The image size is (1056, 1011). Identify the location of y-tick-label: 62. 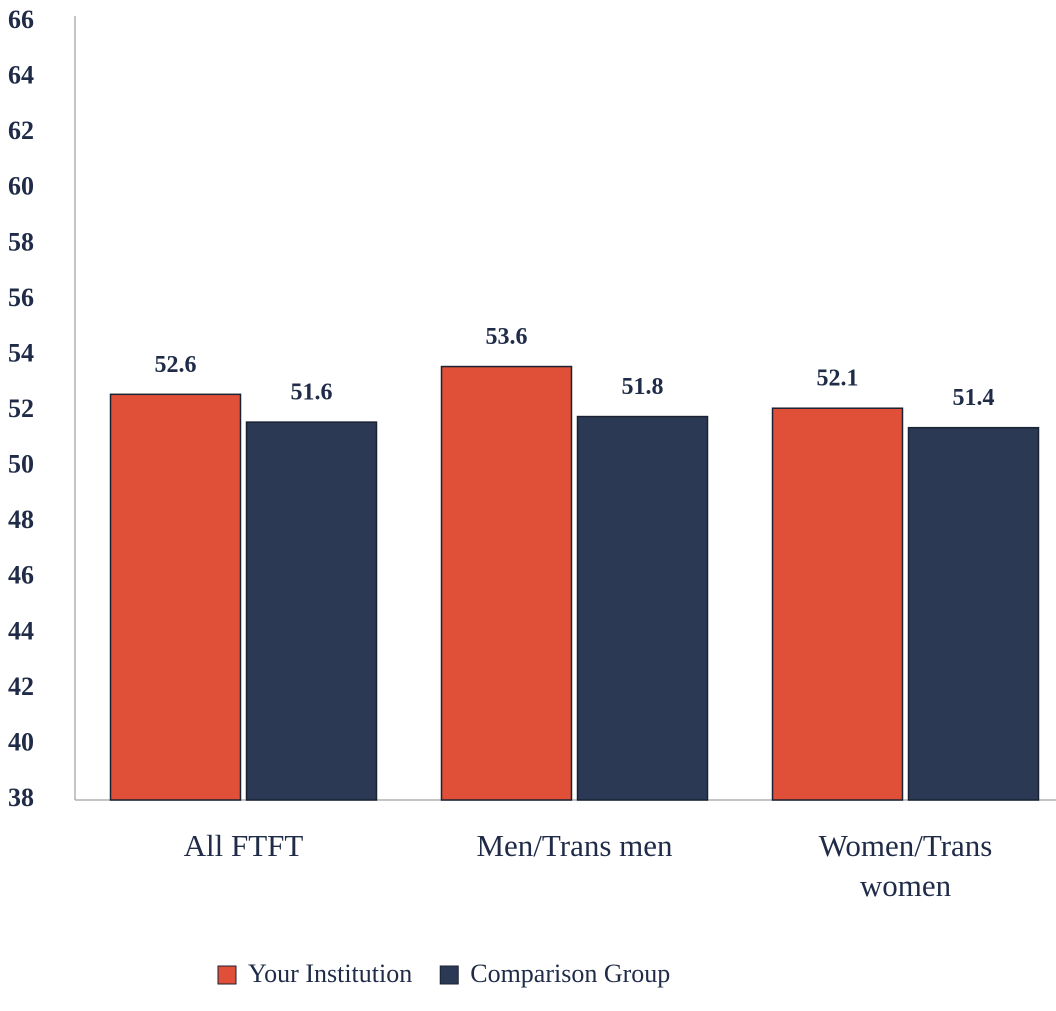
(21, 130).